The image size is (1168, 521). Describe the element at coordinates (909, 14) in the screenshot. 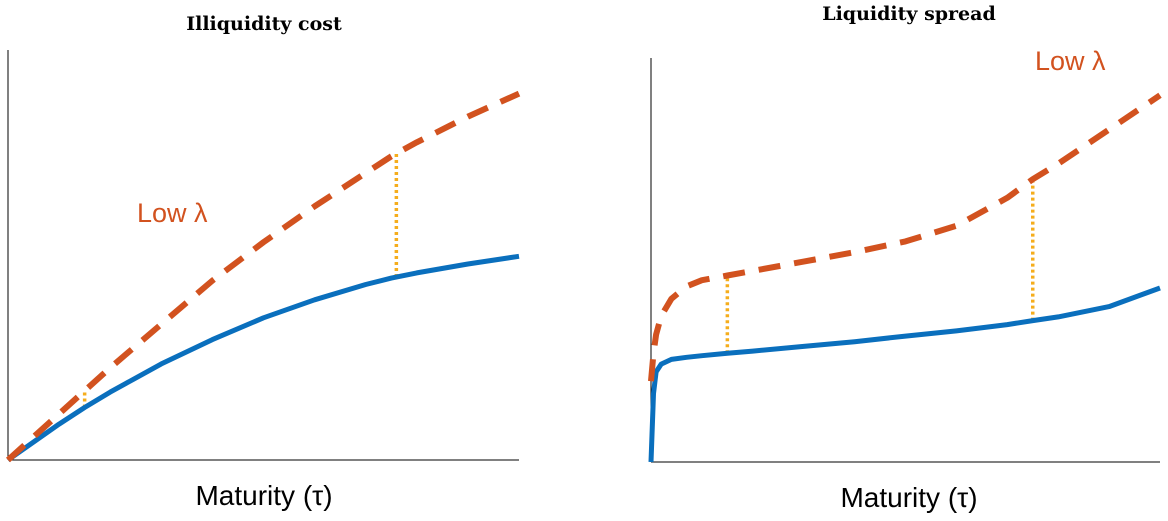

I see `chart-title: Liquidity spread` at that location.